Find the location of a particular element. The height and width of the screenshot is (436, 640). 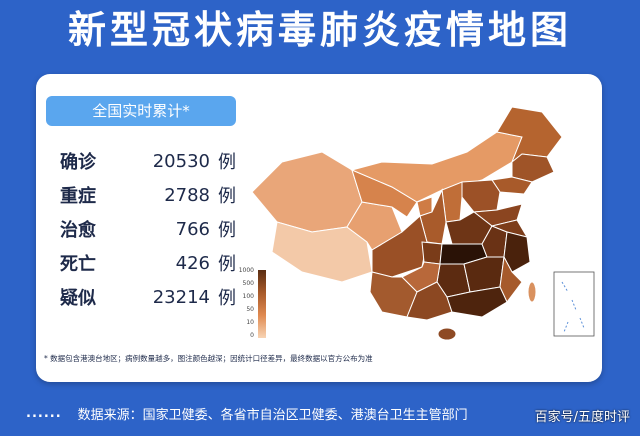

source-line: ...... 数据来源：国家卫健委、各省市自治区卫健委、港澳台卫生主管部门 is located at coordinates (306, 413).